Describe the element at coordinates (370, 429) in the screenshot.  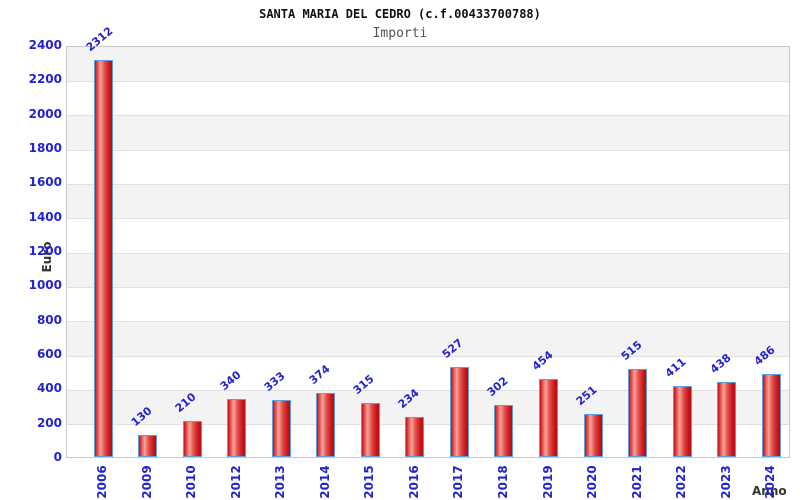
I see `bar-2015` at that location.